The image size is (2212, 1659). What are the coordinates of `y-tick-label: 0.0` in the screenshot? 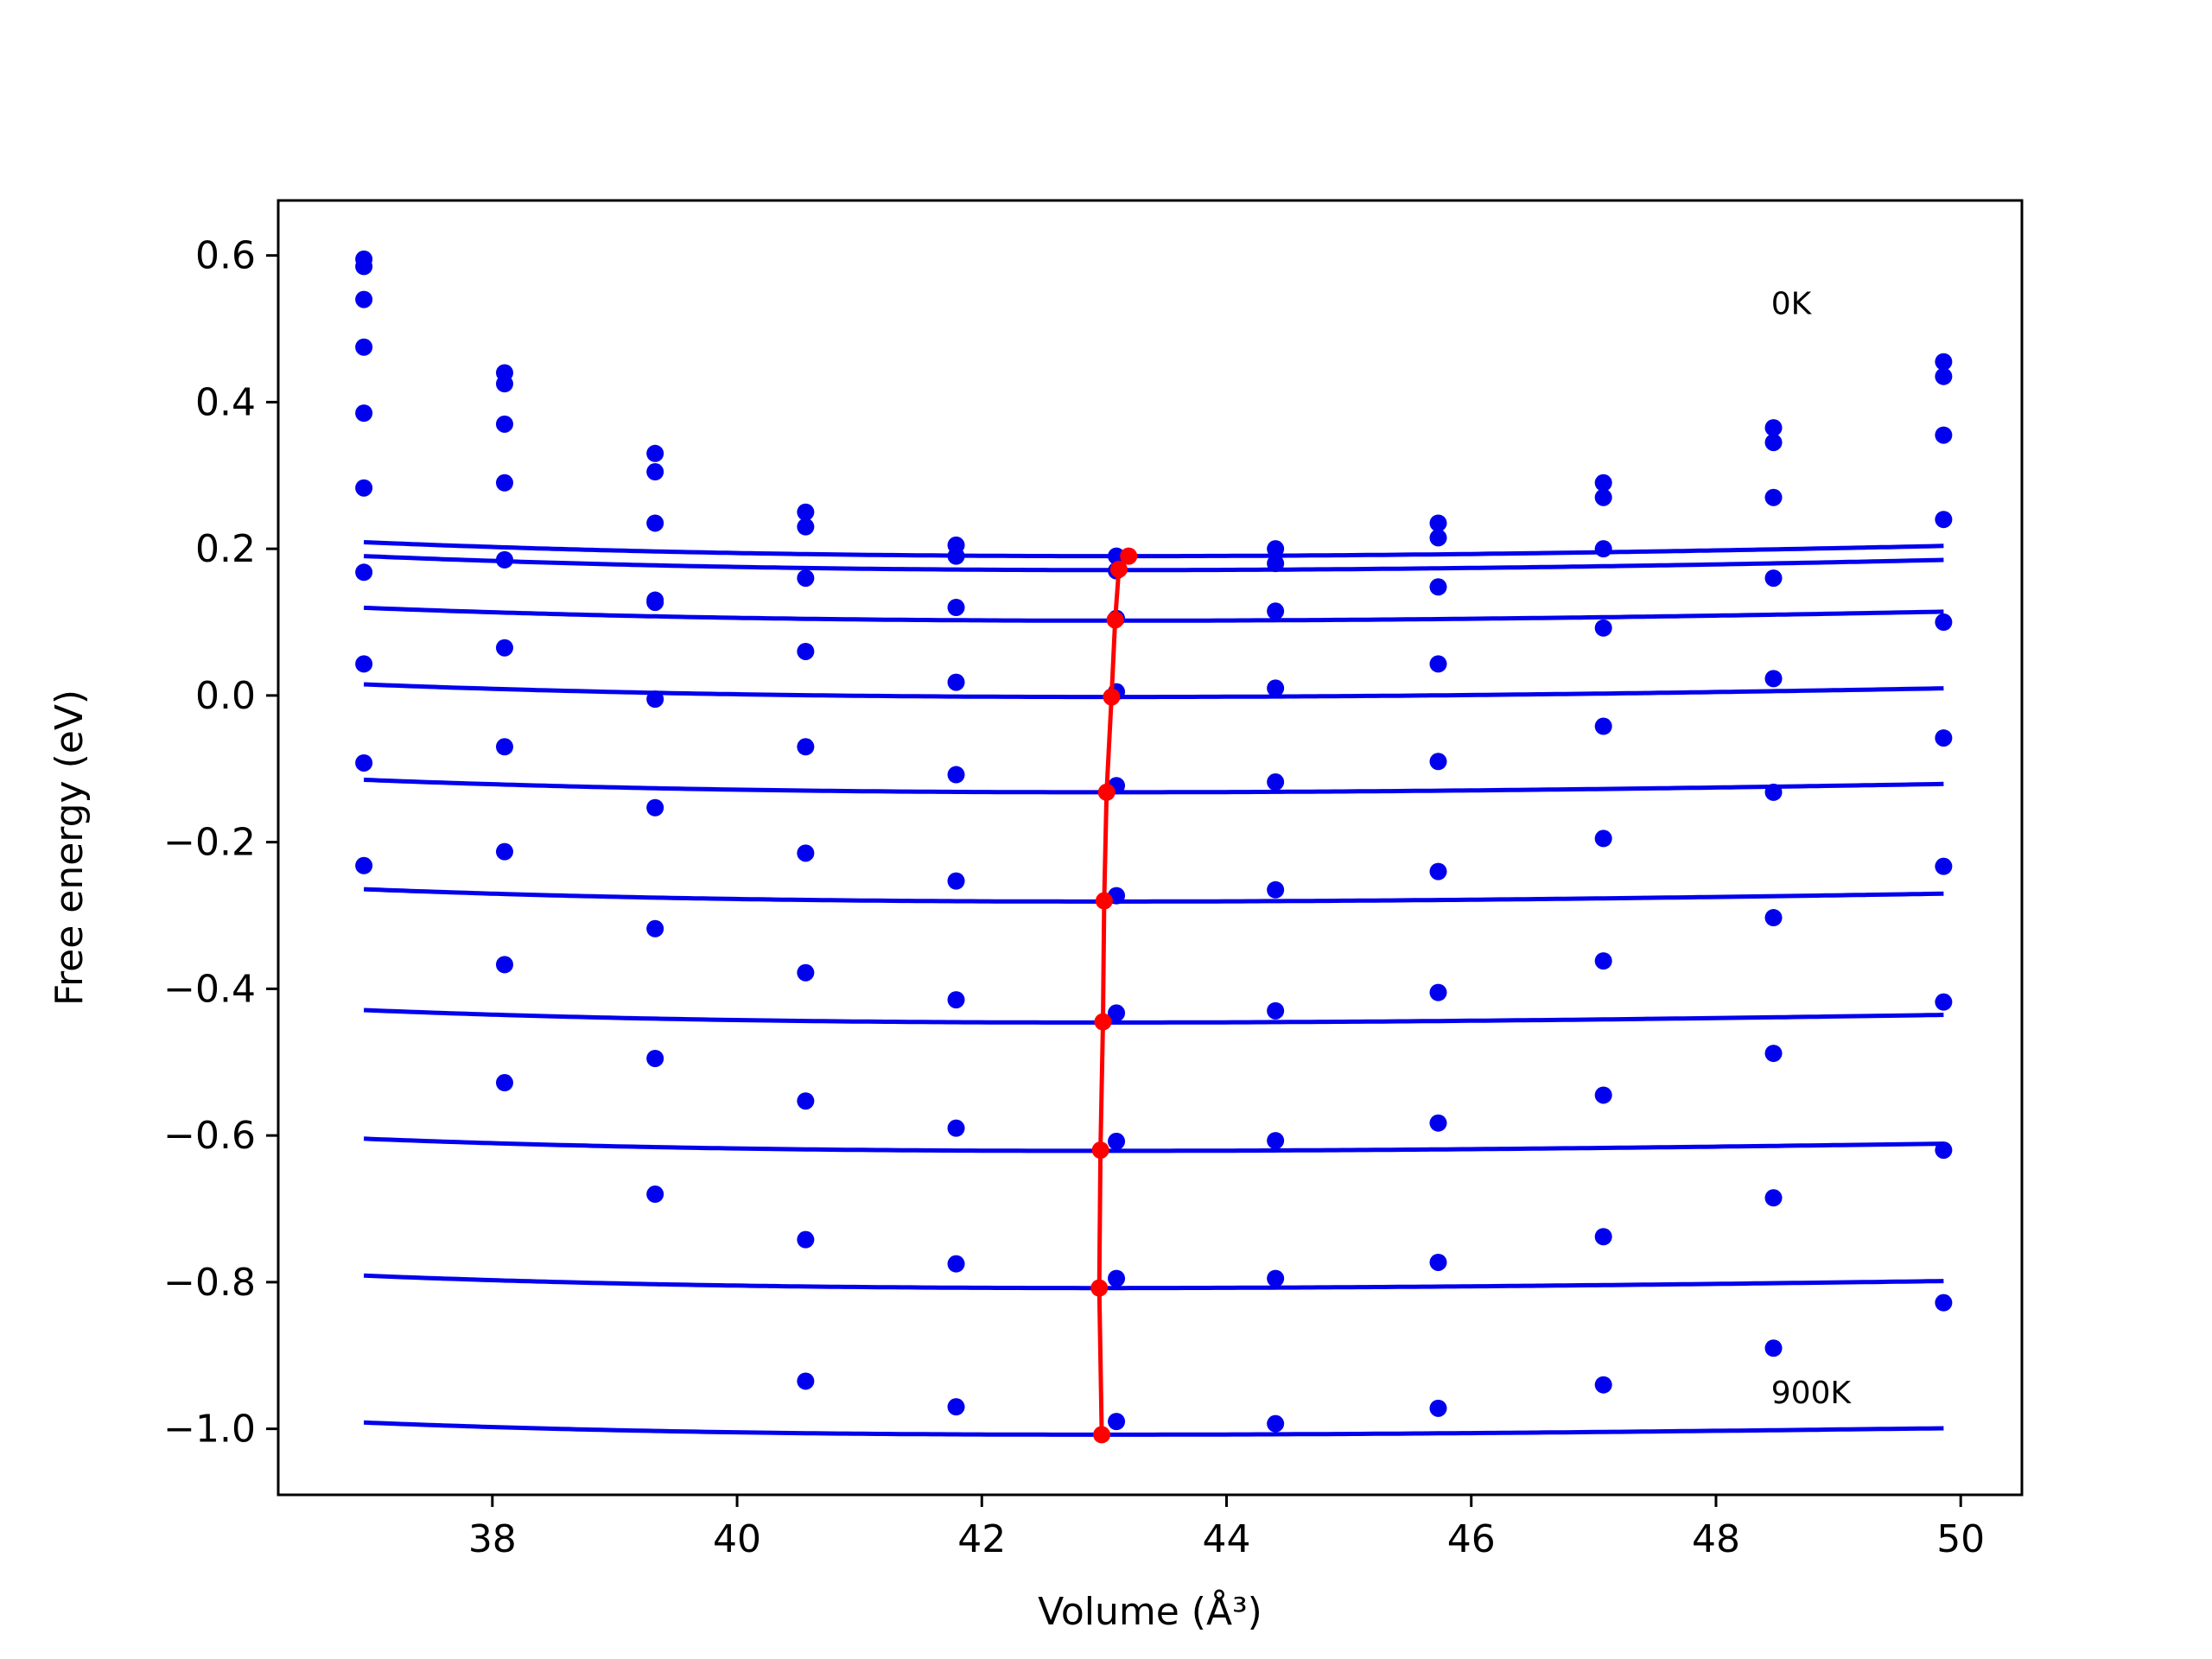 It's located at (225, 696).